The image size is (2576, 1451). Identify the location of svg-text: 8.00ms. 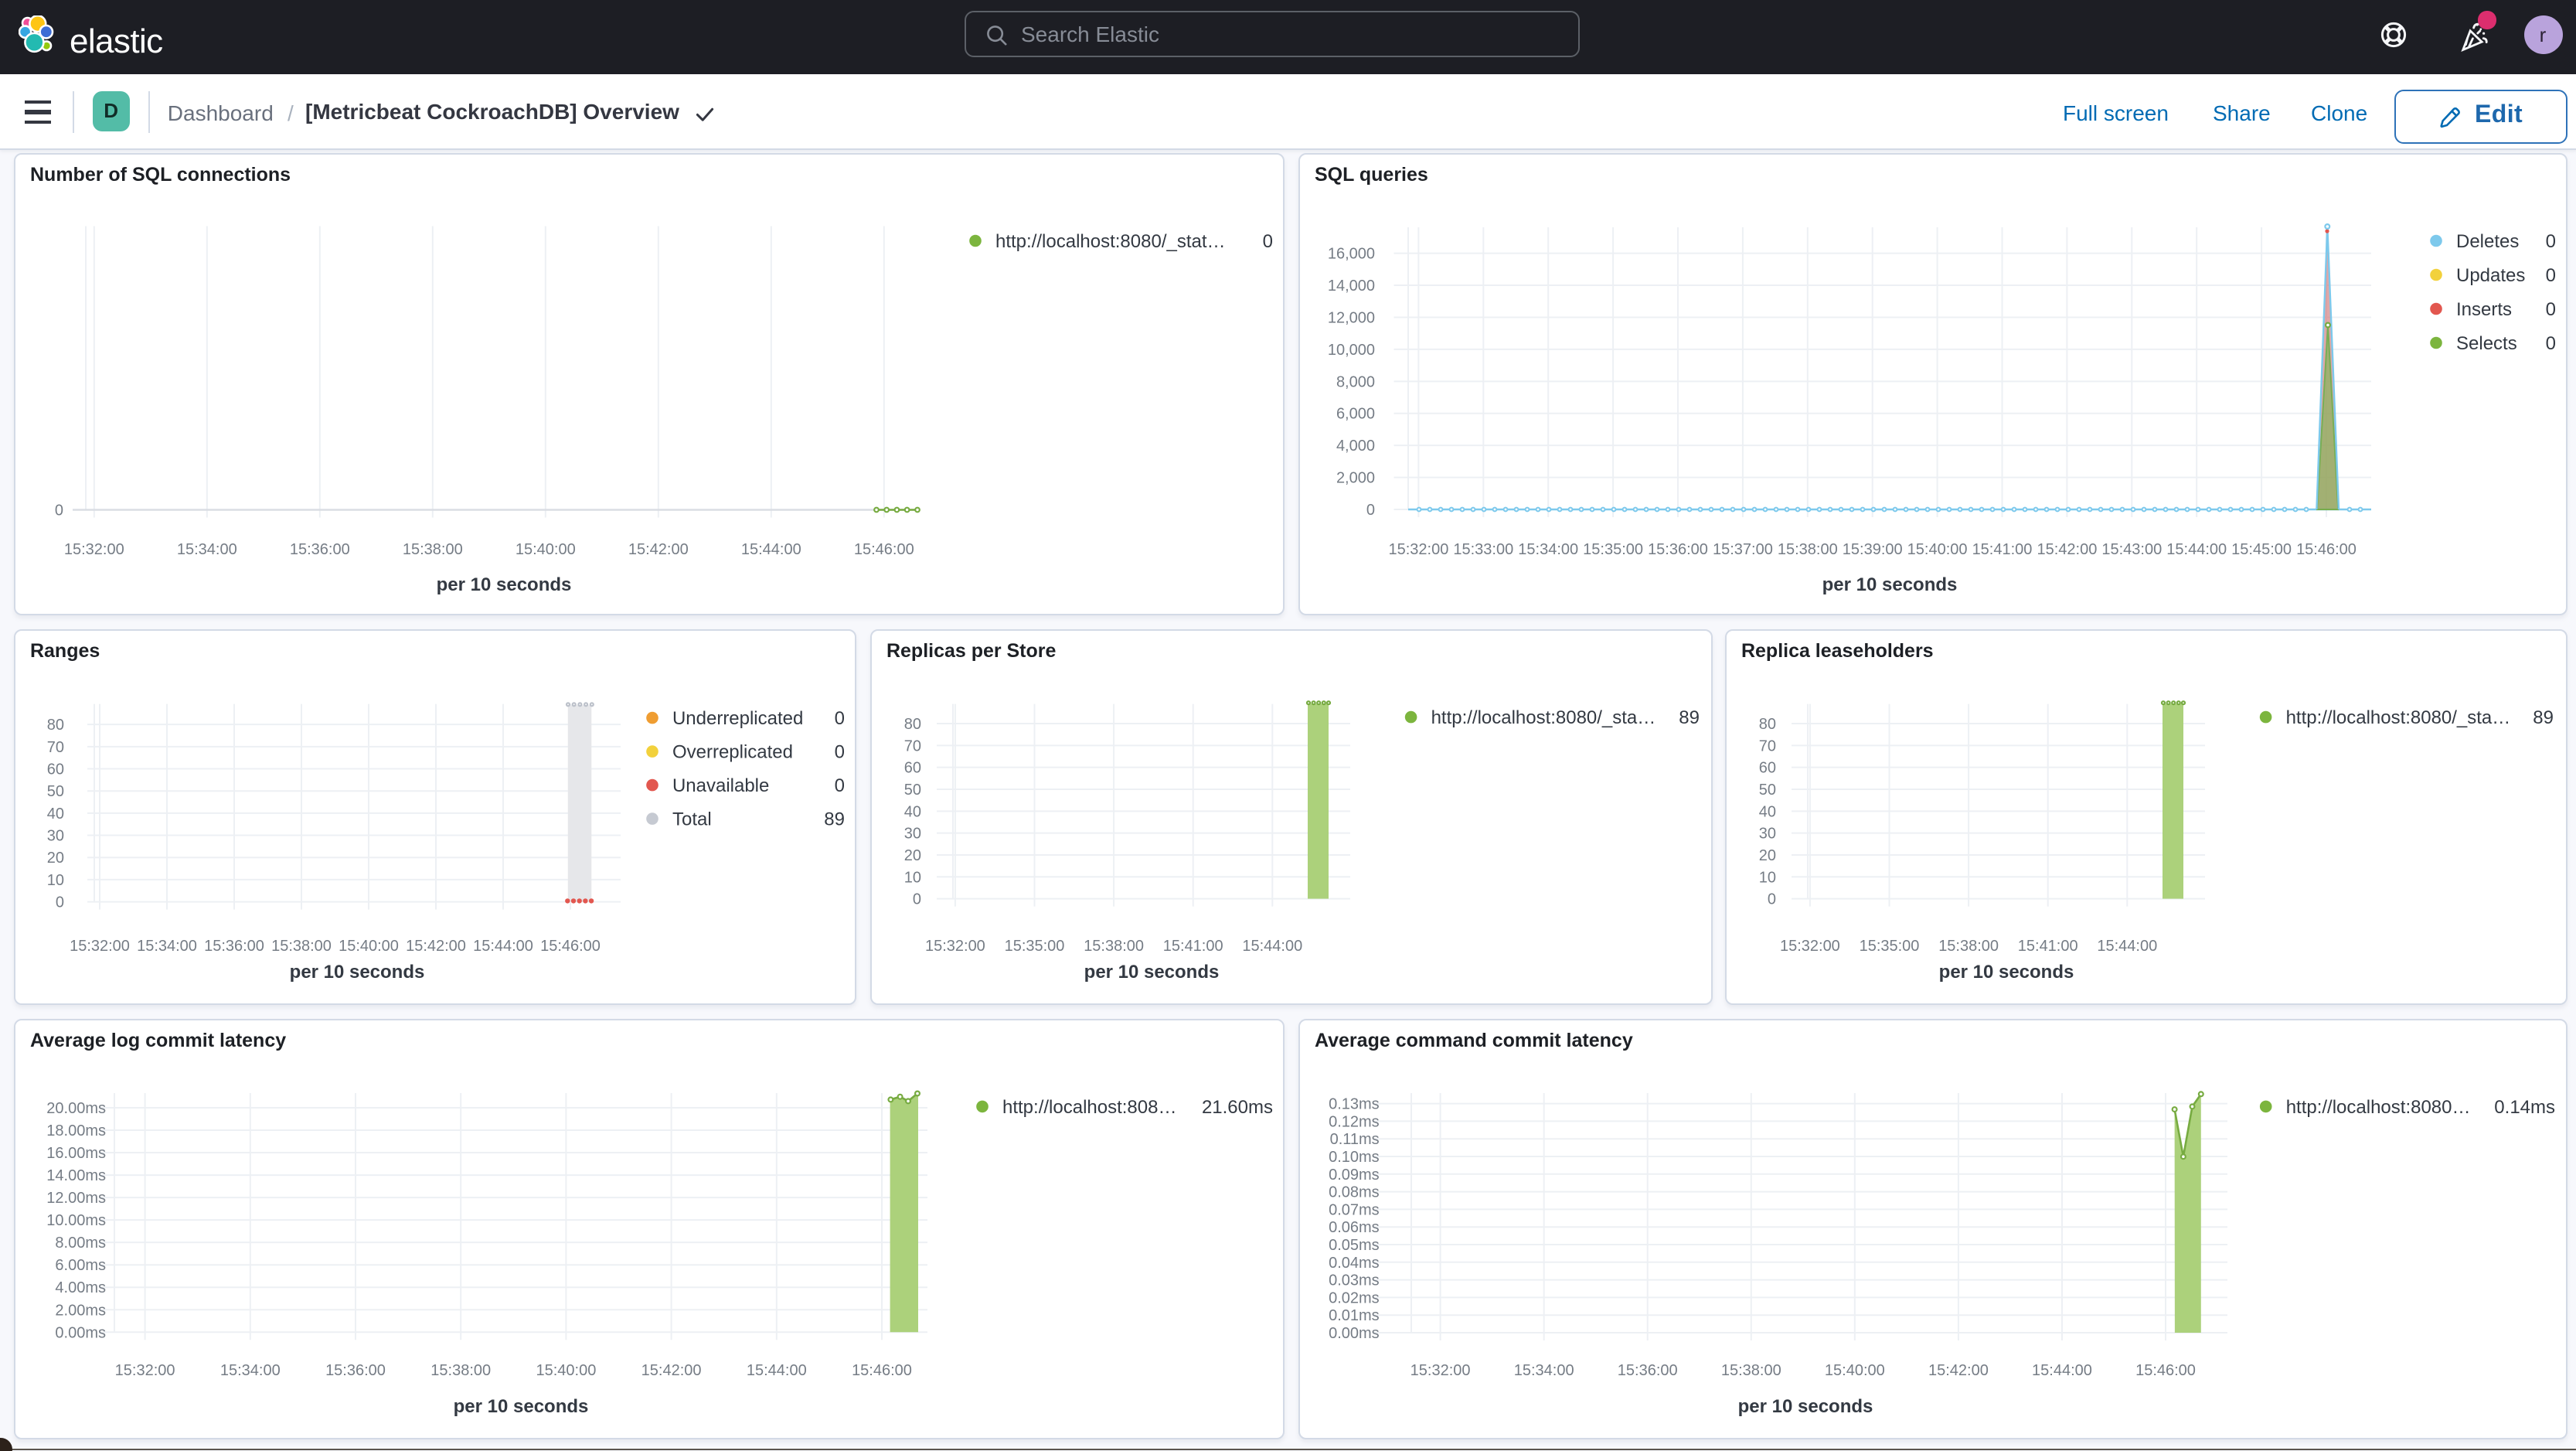
(79, 1243).